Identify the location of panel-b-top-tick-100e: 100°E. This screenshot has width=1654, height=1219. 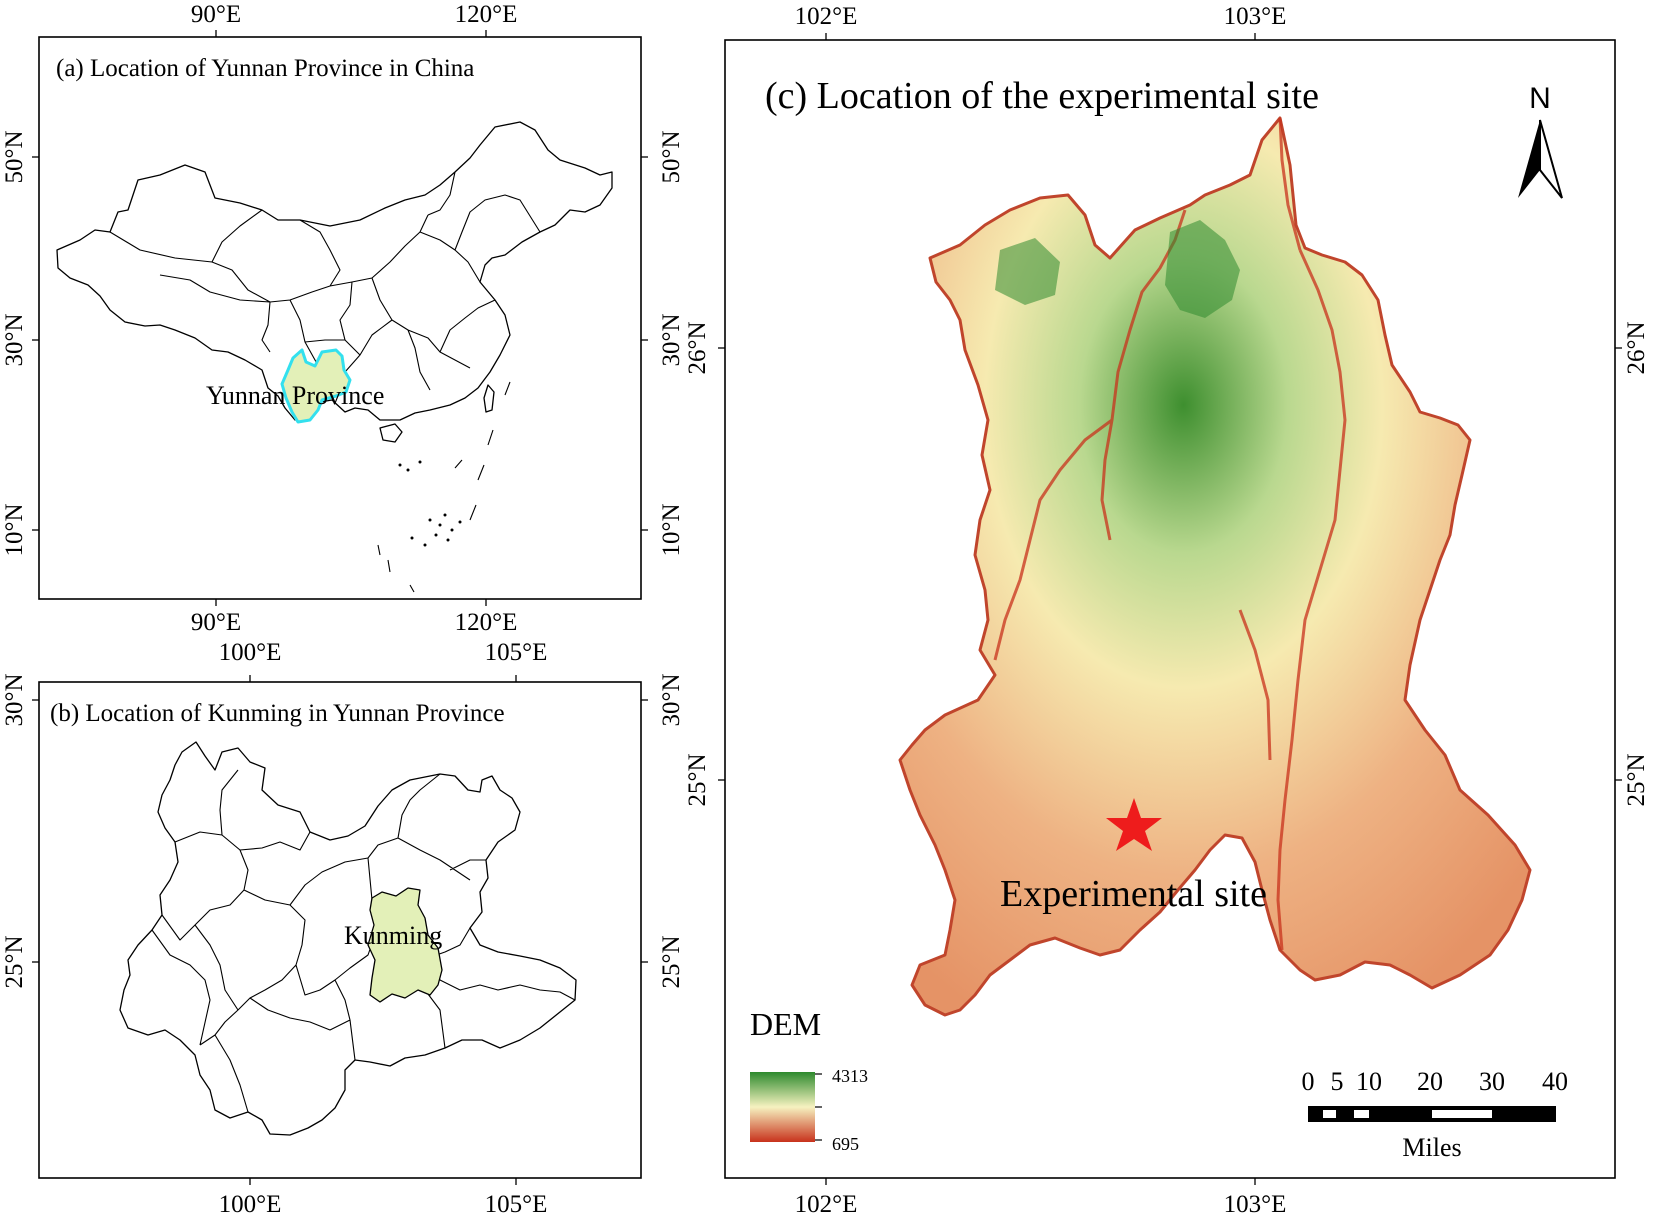
(250, 652).